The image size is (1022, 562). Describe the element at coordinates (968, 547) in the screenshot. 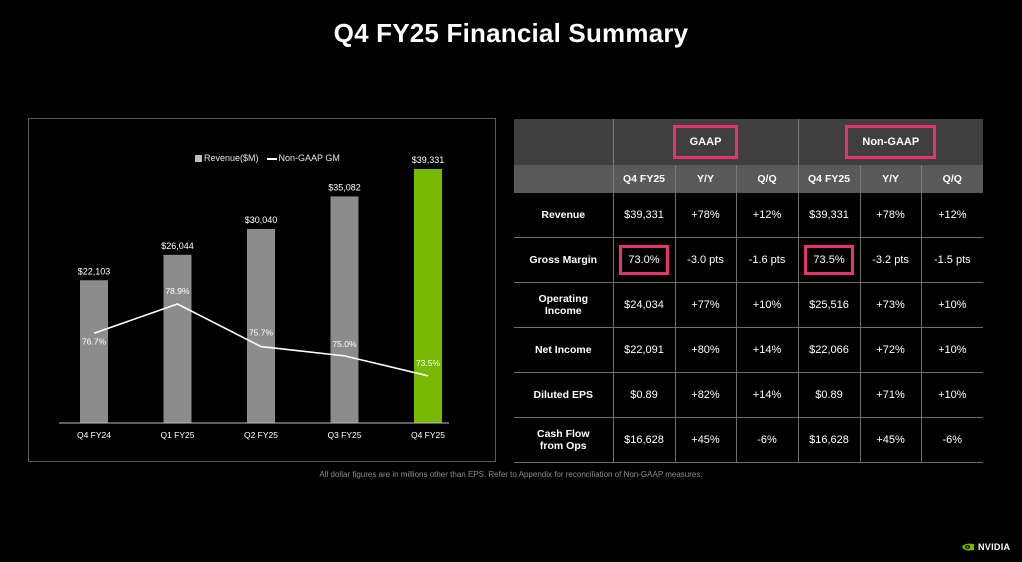

I see `nvidia-eye-icon` at that location.